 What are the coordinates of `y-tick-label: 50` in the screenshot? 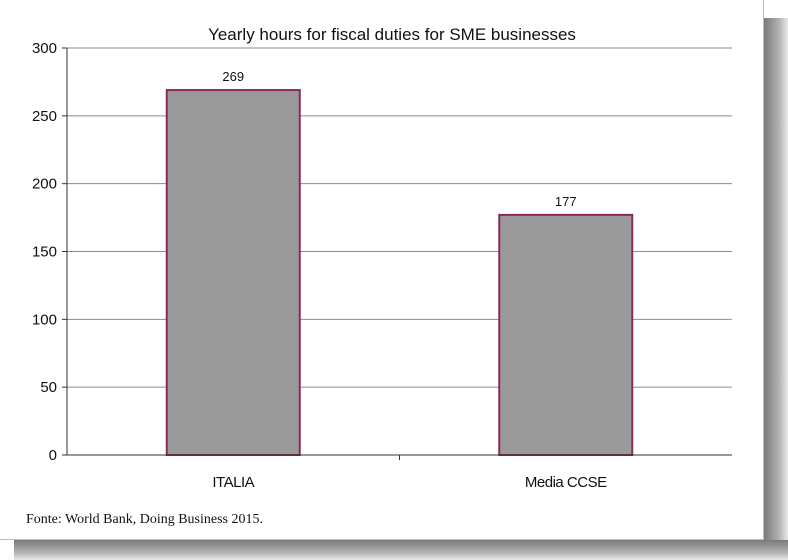 It's located at (48, 387).